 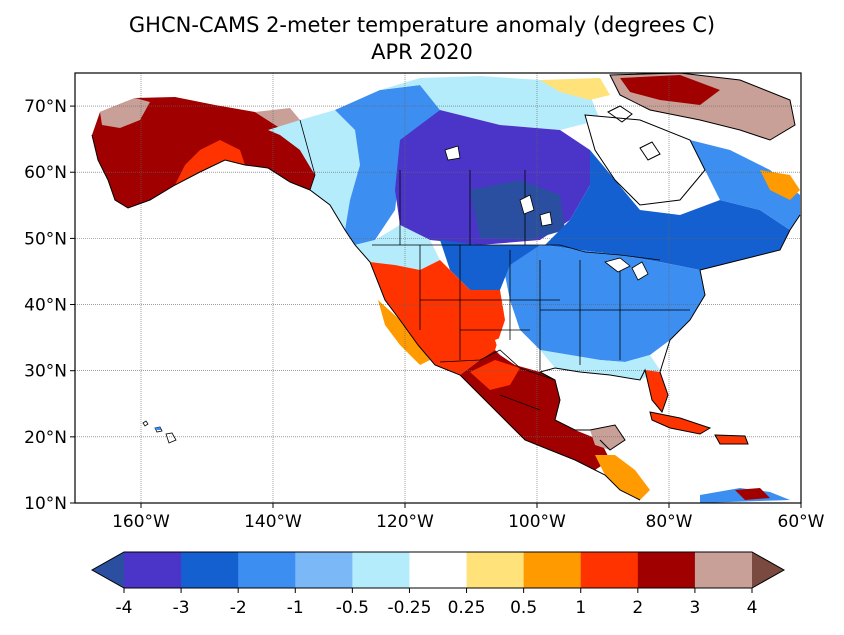 I want to click on colorbar-label: -3, so click(x=181, y=608).